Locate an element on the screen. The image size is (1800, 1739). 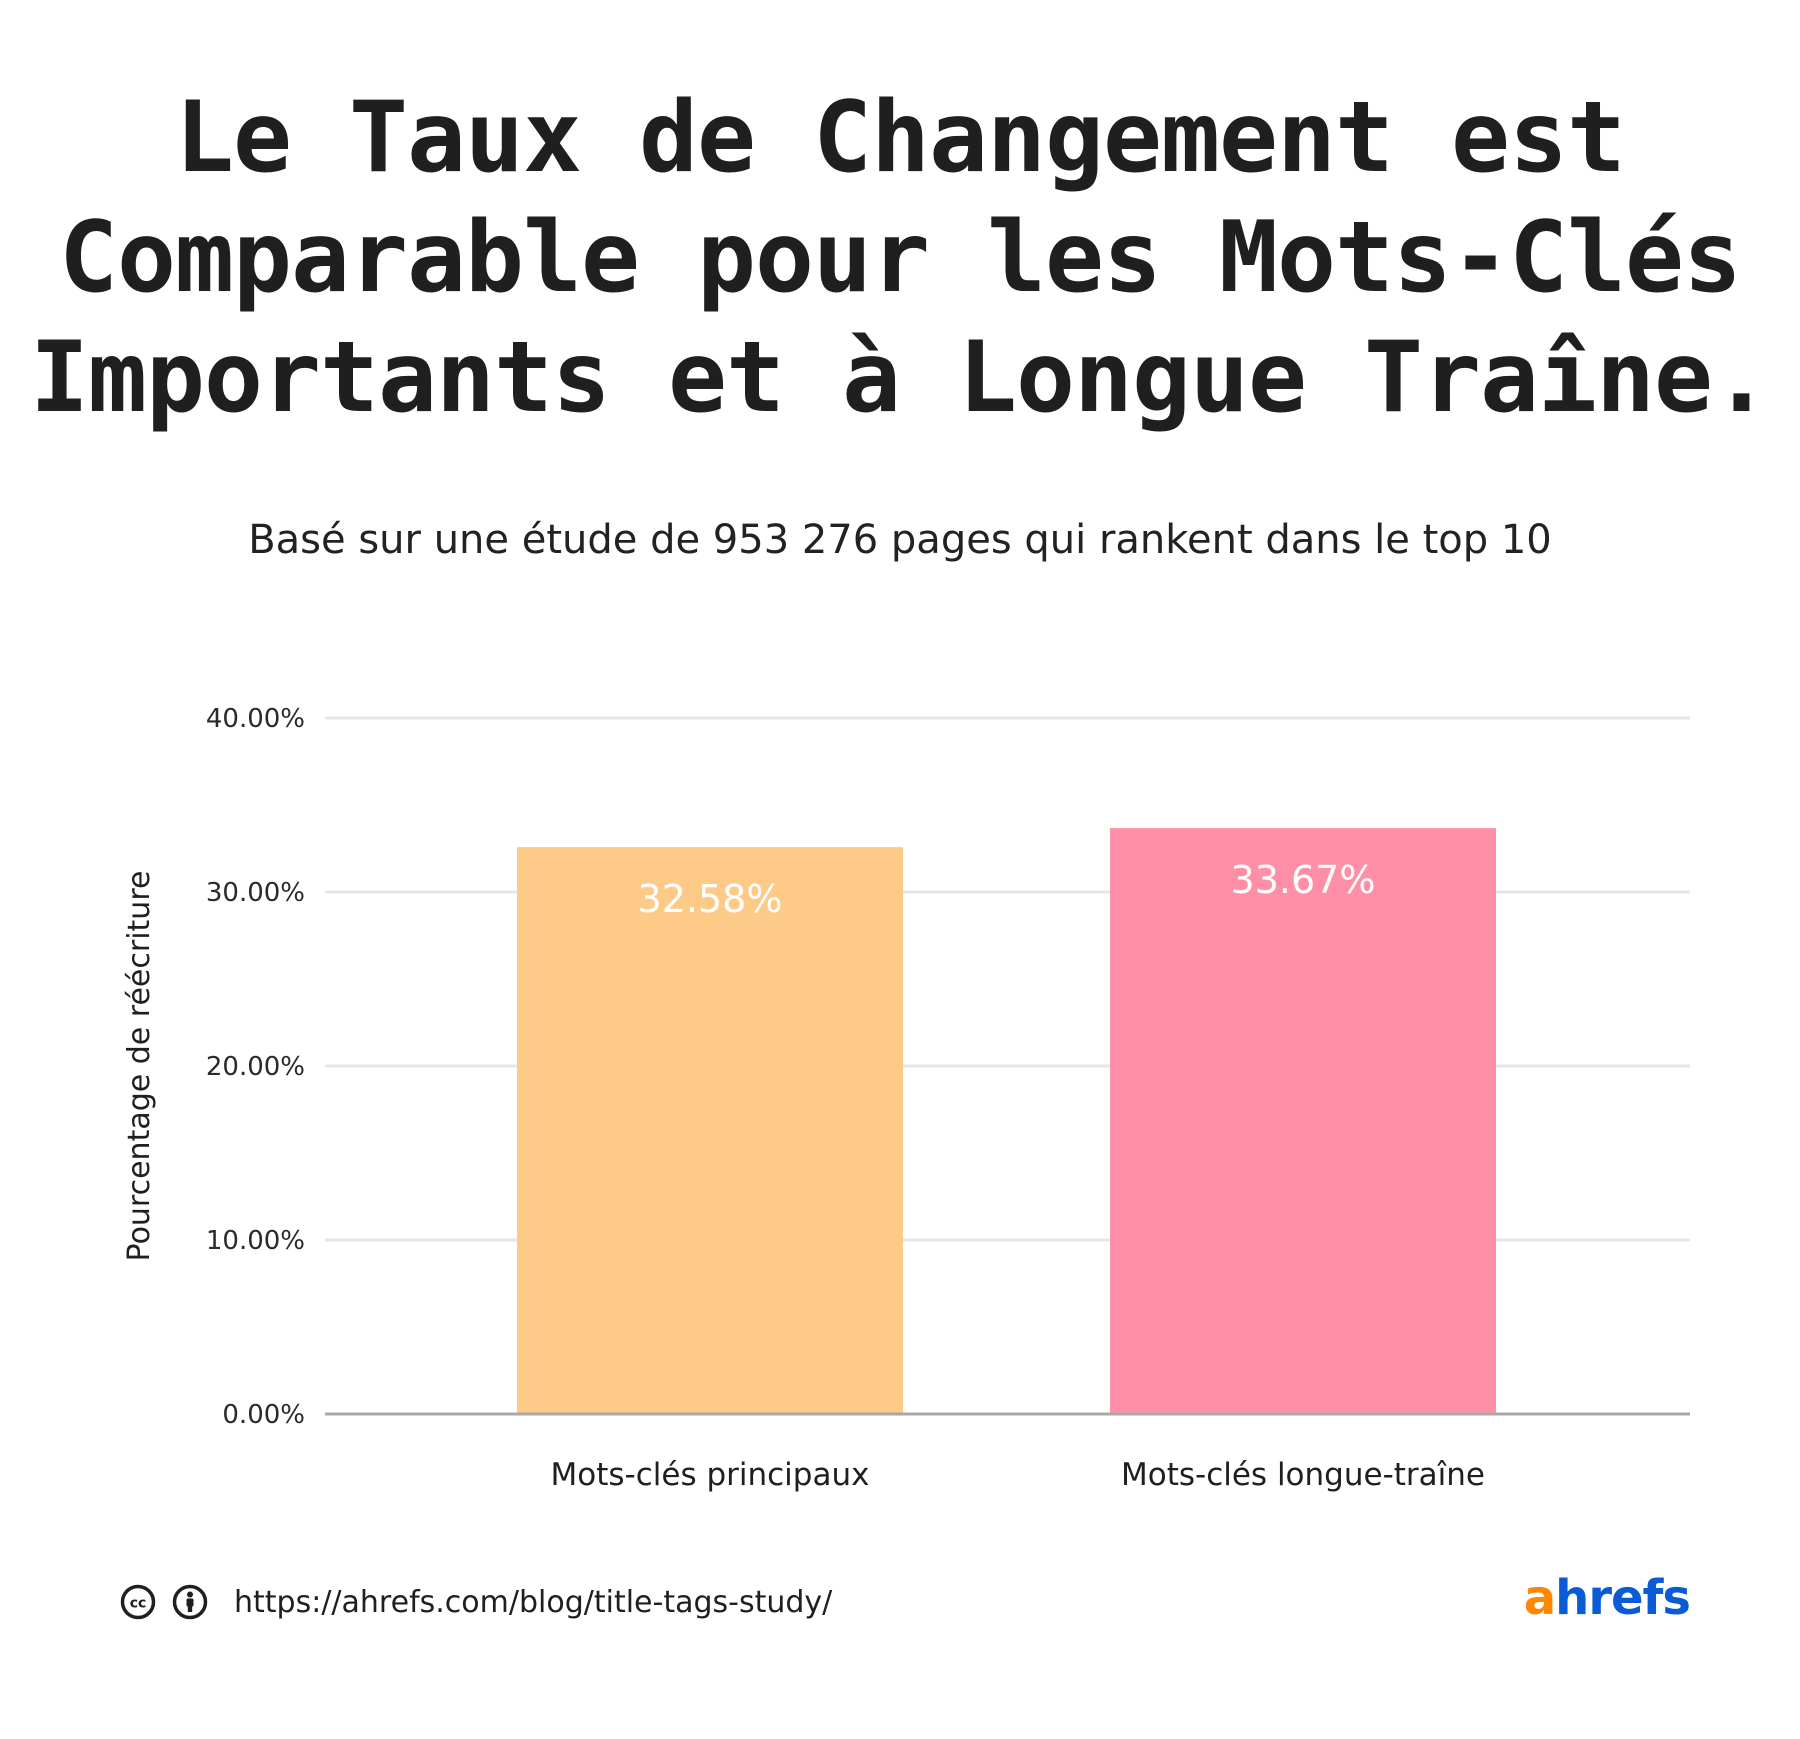
data-label: 32.58% is located at coordinates (710, 899).